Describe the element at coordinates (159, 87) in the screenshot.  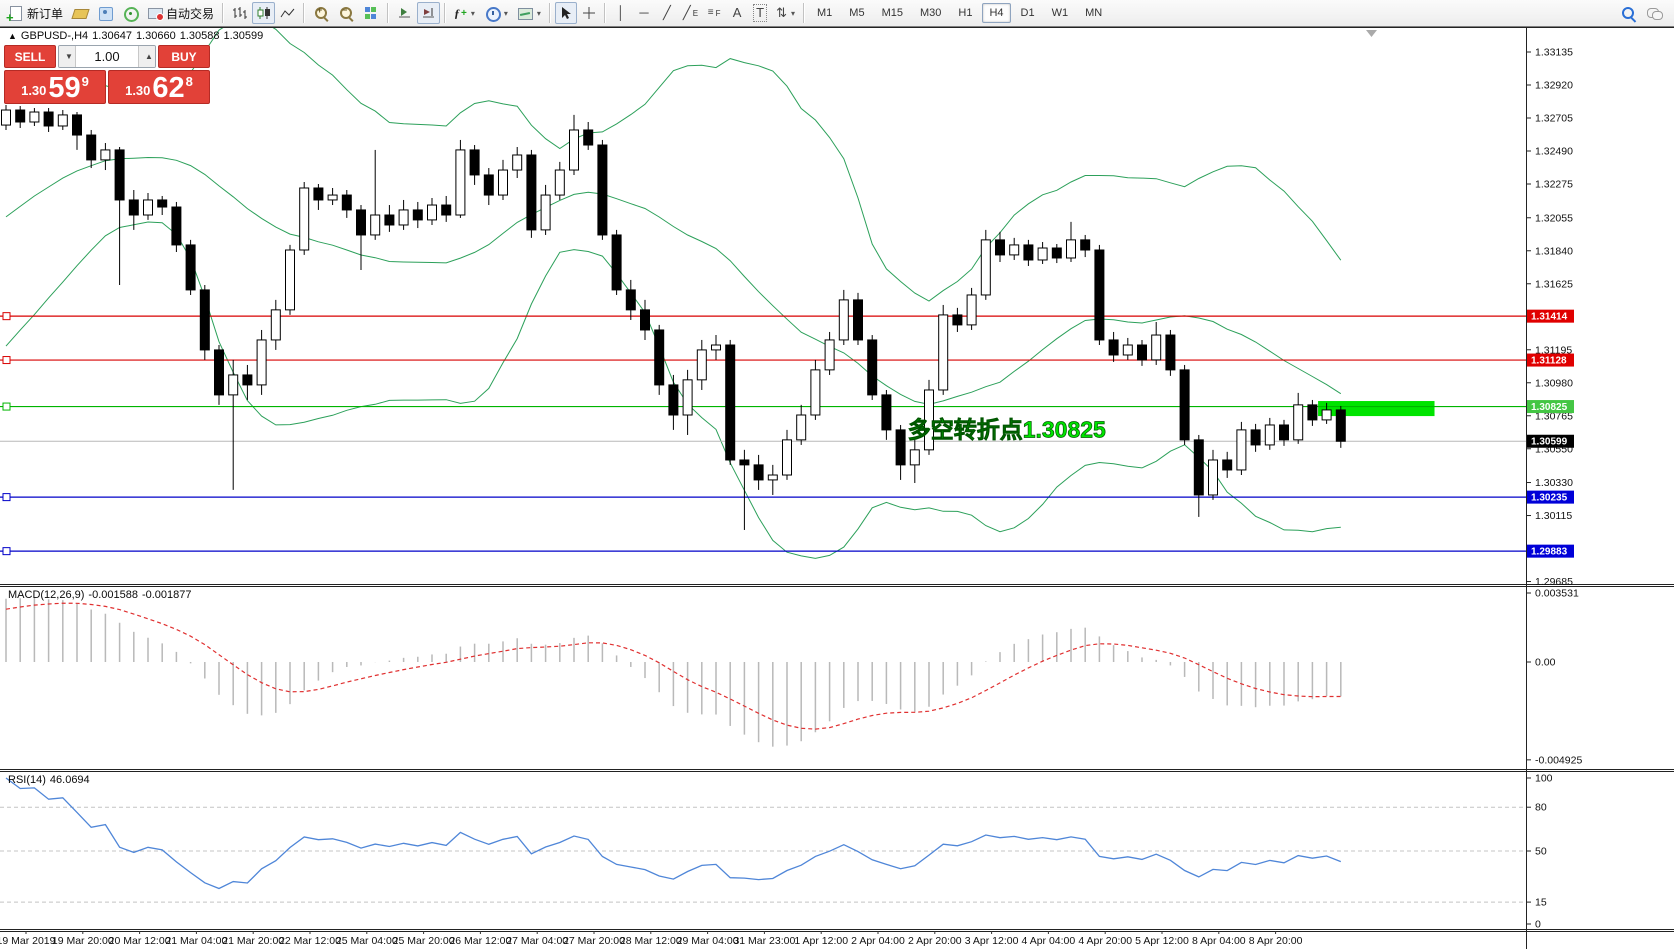
I see `buy-price-display: 1.30 62 8` at that location.